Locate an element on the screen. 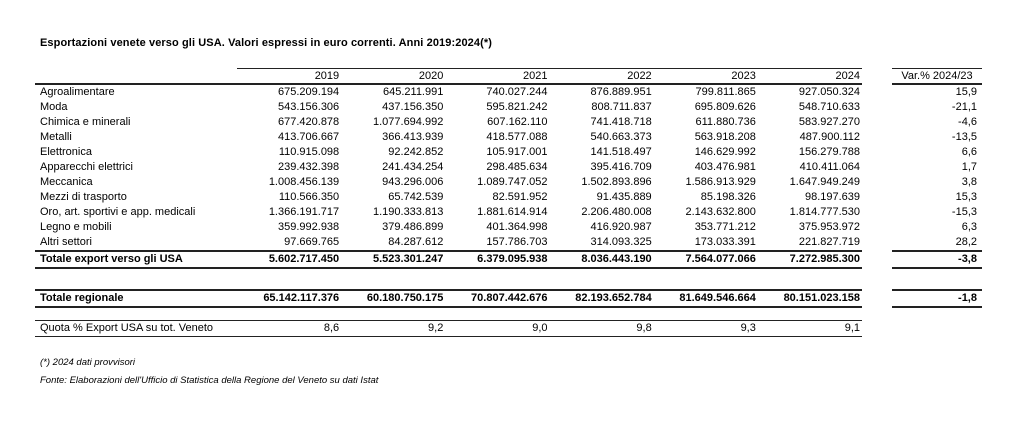  value-cell: 437.156.350 is located at coordinates (413, 107).